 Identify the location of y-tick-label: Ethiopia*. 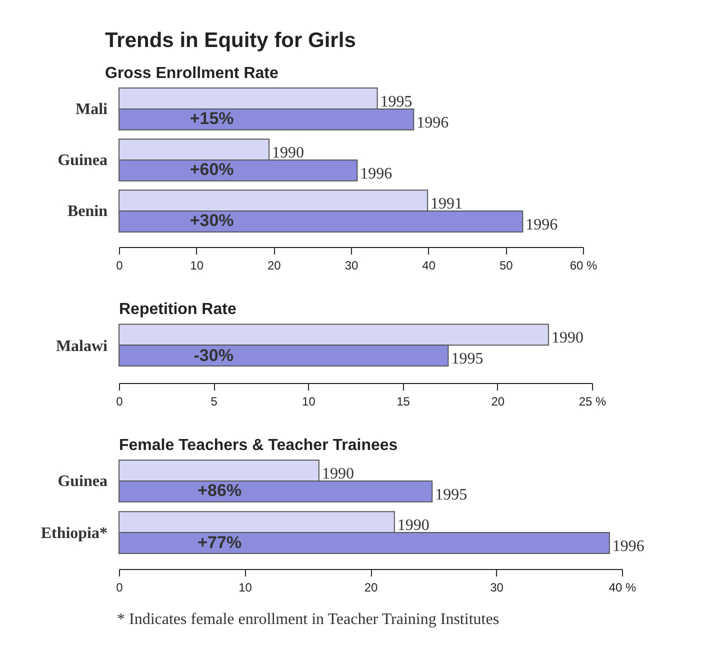
(74, 533).